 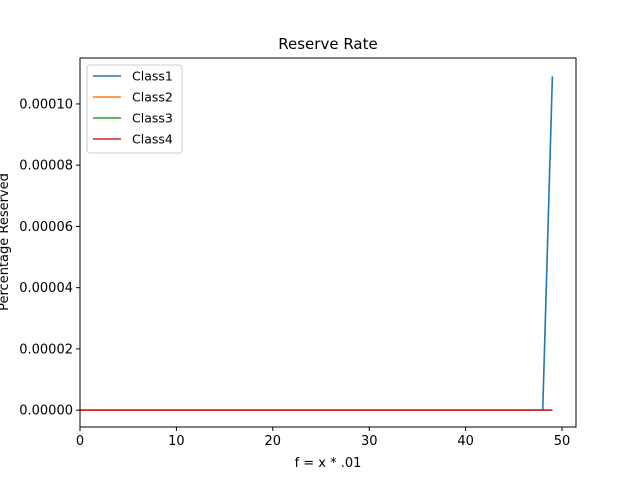 What do you see at coordinates (465, 441) in the screenshot?
I see `x-tick-label: 40` at bounding box center [465, 441].